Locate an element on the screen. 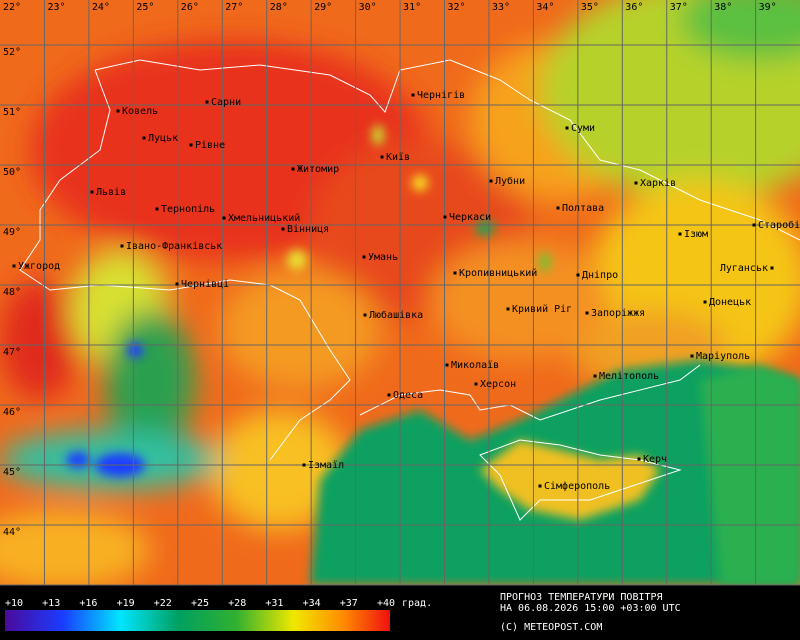  longitude-label: 30° is located at coordinates (368, 7).